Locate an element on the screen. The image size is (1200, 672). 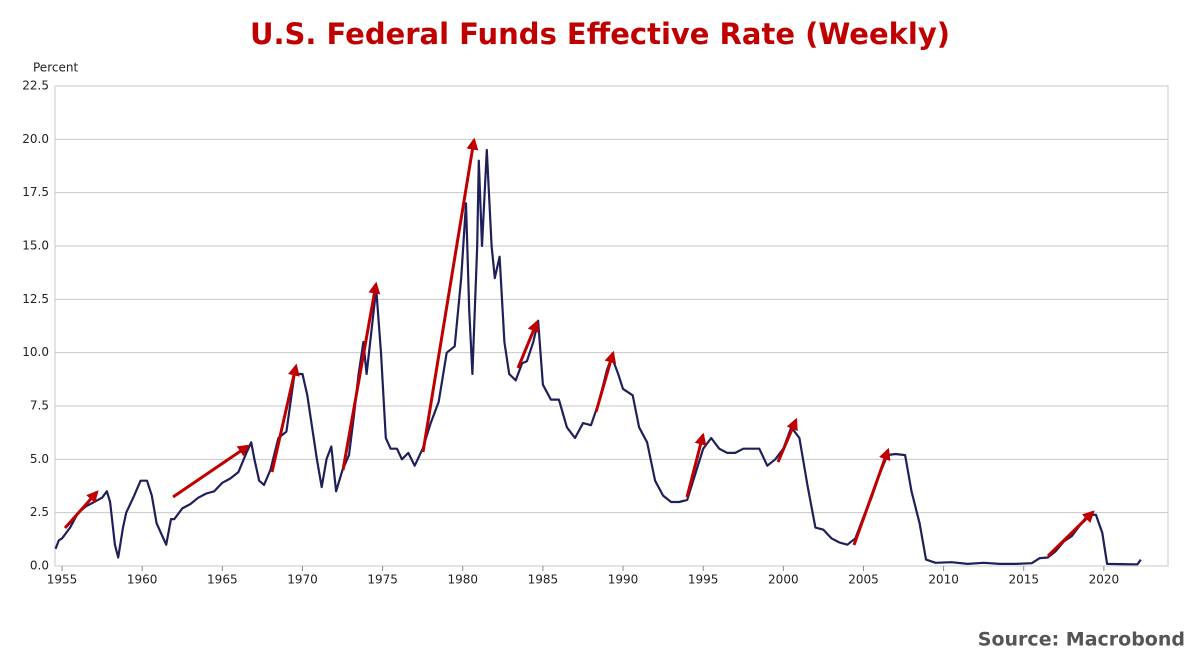
y-tick-label: 17.5 is located at coordinates (35, 192).